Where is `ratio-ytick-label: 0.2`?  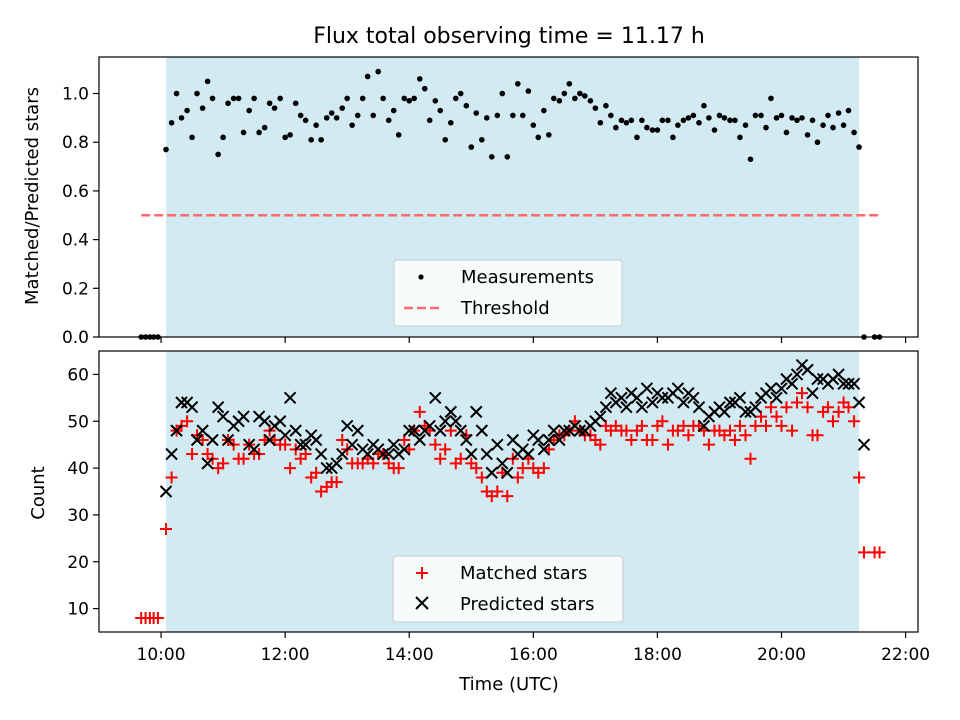 ratio-ytick-label: 0.2 is located at coordinates (75, 289).